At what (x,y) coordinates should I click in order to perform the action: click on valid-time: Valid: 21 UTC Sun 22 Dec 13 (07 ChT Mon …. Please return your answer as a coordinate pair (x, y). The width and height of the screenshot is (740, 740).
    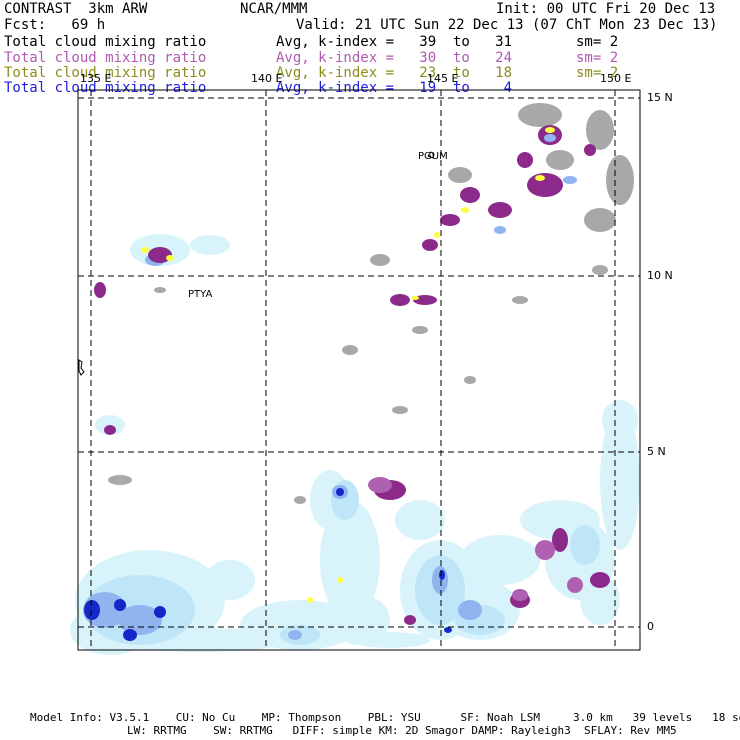
    Looking at the image, I should click on (507, 25).